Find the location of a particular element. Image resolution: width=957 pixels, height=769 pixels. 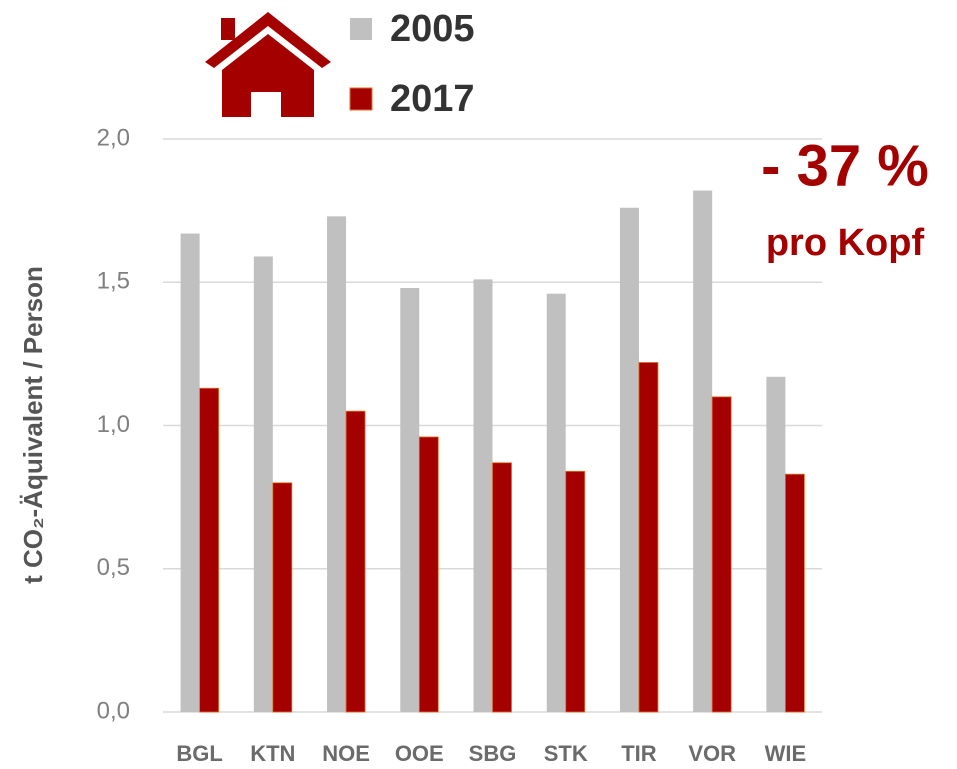

x-tick-label: TIR is located at coordinates (639, 753).